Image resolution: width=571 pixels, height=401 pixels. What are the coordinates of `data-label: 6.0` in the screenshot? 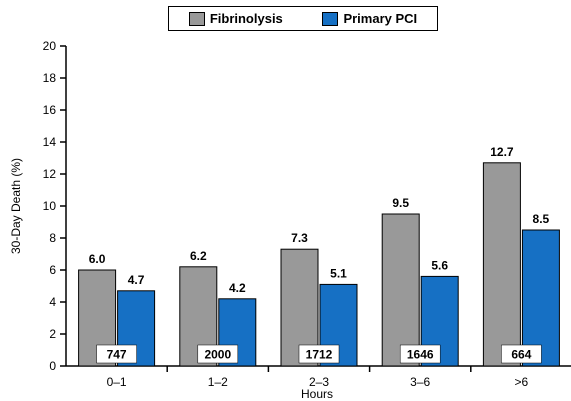 It's located at (97, 259).